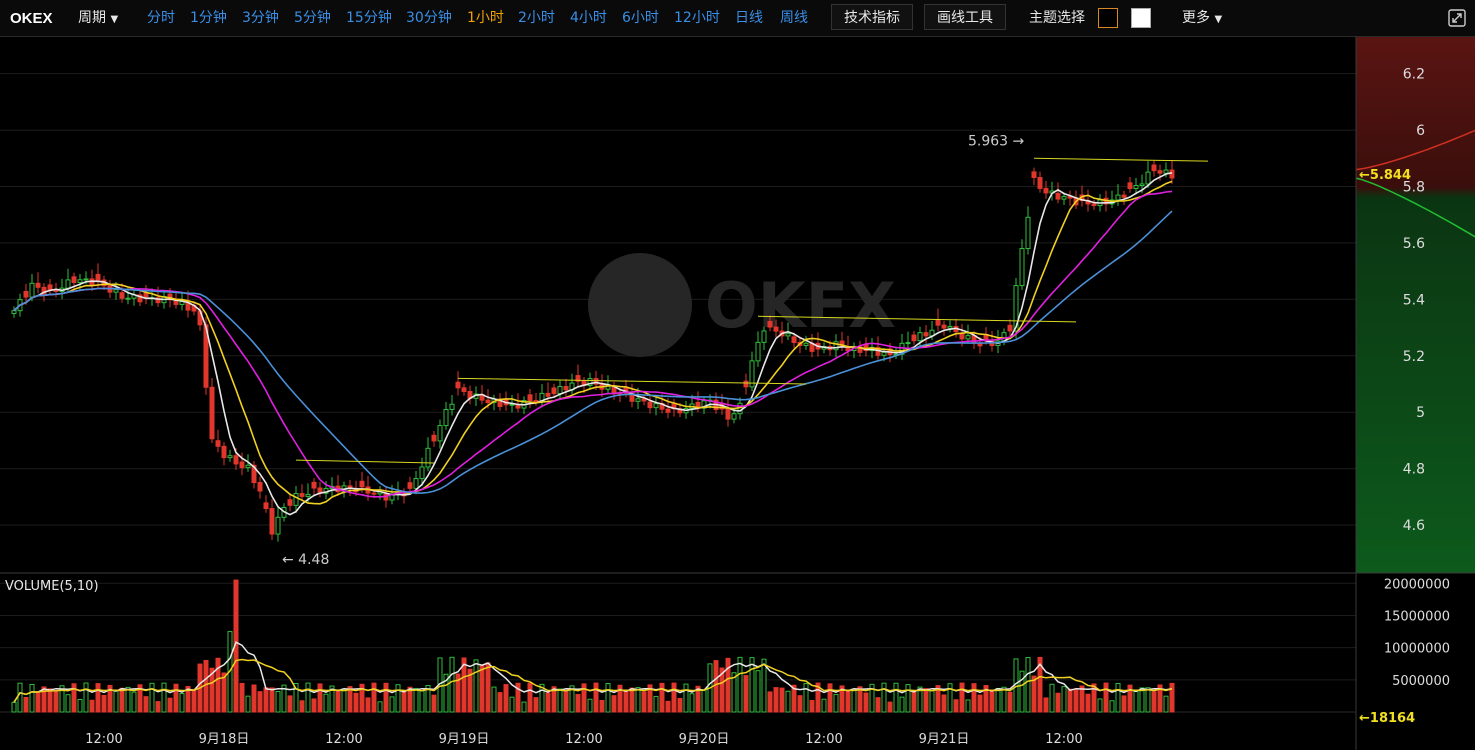 The height and width of the screenshot is (750, 1475). Describe the element at coordinates (583, 739) in the screenshot. I see `time-tick-label: 12:00` at that location.